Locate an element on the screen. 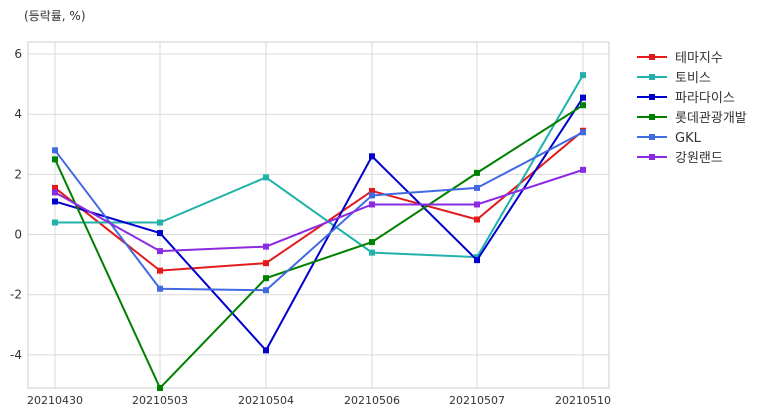 The width and height of the screenshot is (773, 420). y-unit-label: (등락률, %) is located at coordinates (55, 16).